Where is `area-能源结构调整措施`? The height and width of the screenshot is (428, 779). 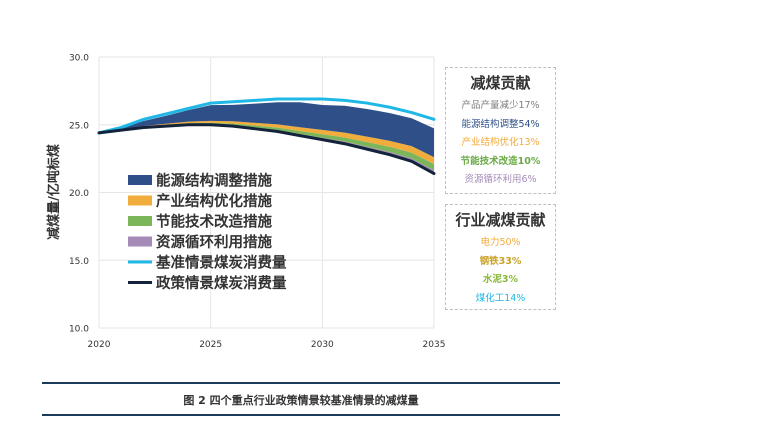
area-能源结构调整措施 is located at coordinates (266, 130).